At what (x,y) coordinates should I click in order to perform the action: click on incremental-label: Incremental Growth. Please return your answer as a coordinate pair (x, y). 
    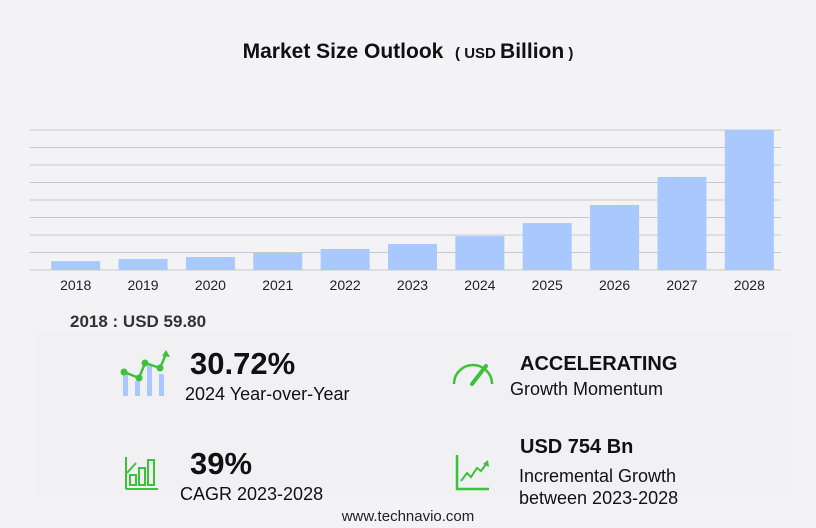
    Looking at the image, I should click on (598, 476).